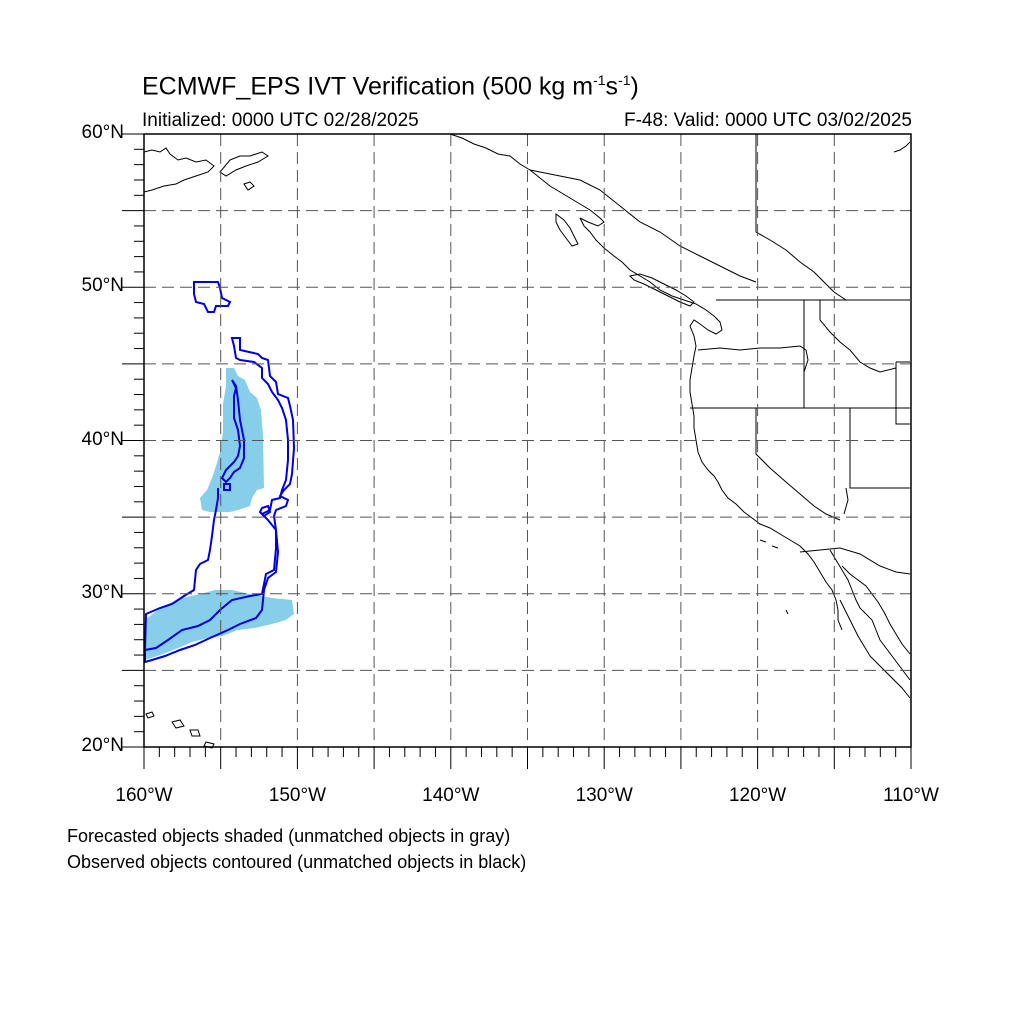 The image size is (1024, 1024). What do you see at coordinates (144, 795) in the screenshot?
I see `lon-tick-label: 160°W` at bounding box center [144, 795].